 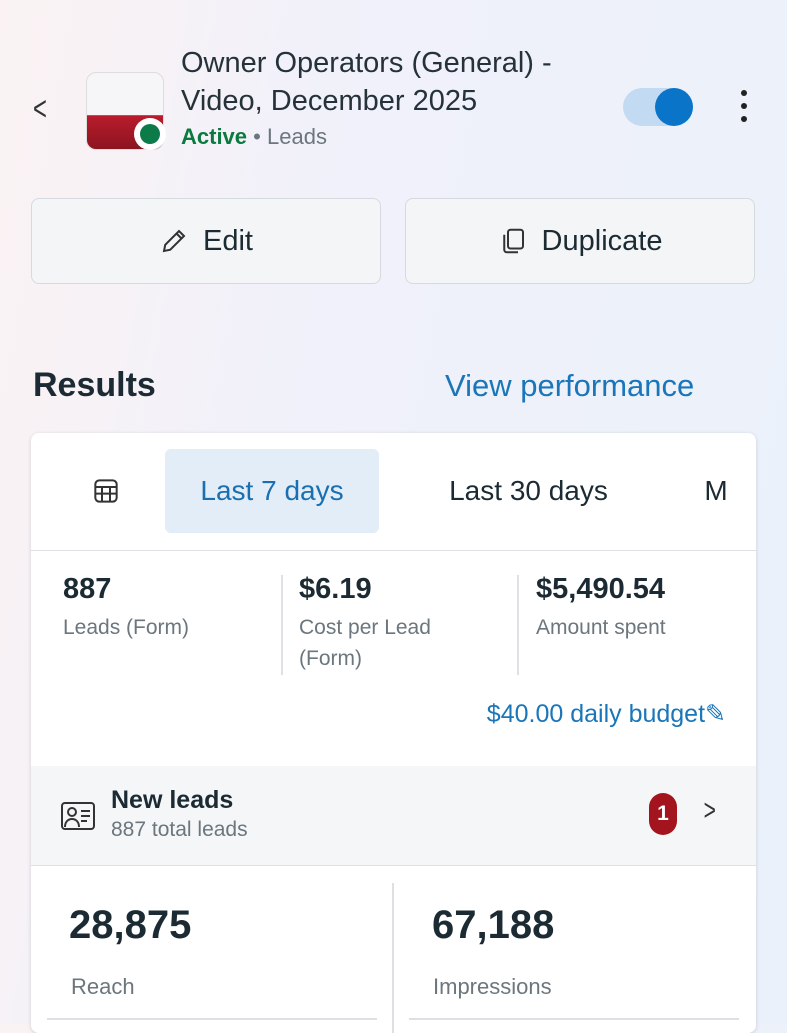 What do you see at coordinates (601, 589) in the screenshot?
I see `stat-value: $5,490.54` at bounding box center [601, 589].